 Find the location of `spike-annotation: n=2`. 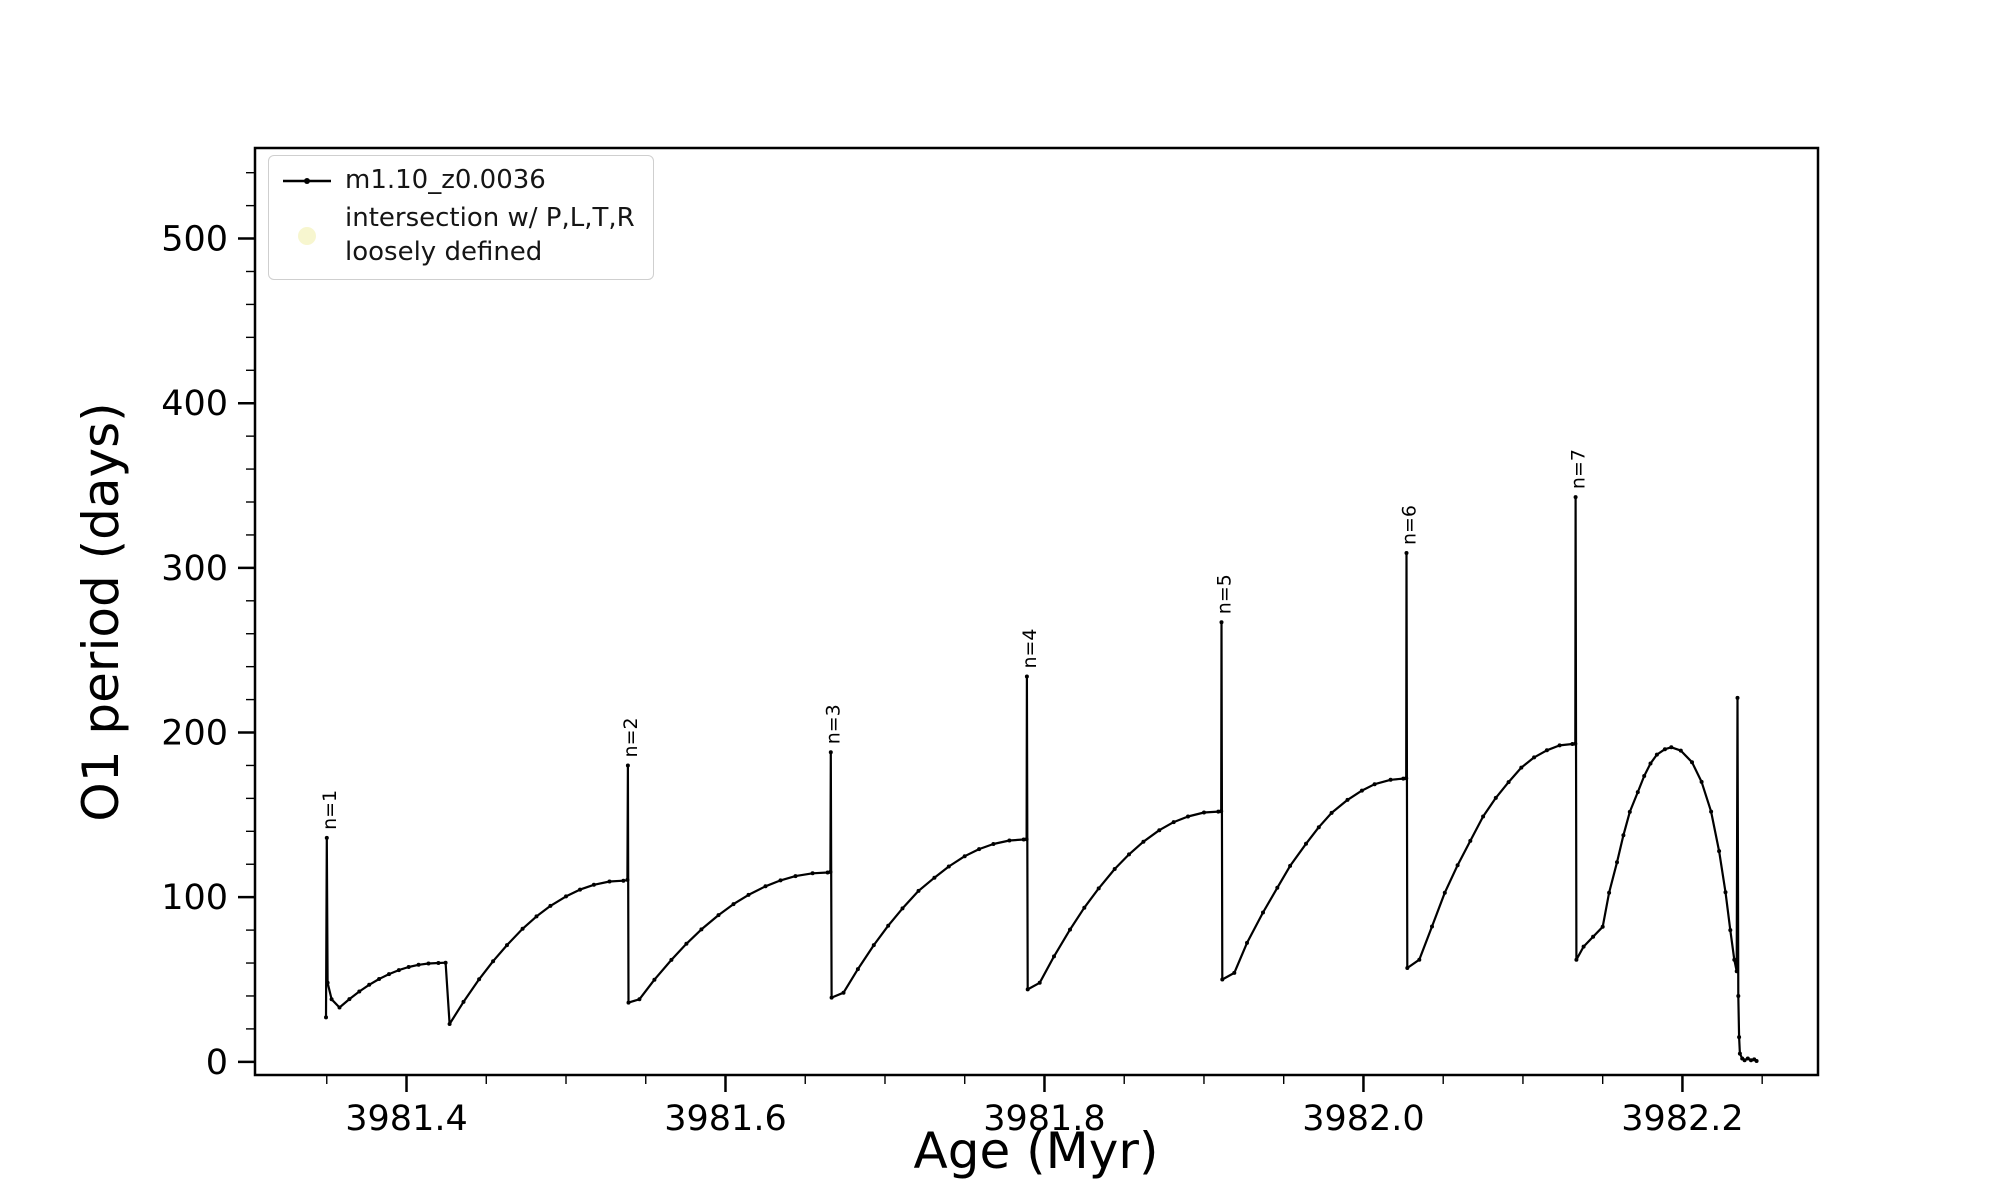

spike-annotation: n=2 is located at coordinates (631, 737).